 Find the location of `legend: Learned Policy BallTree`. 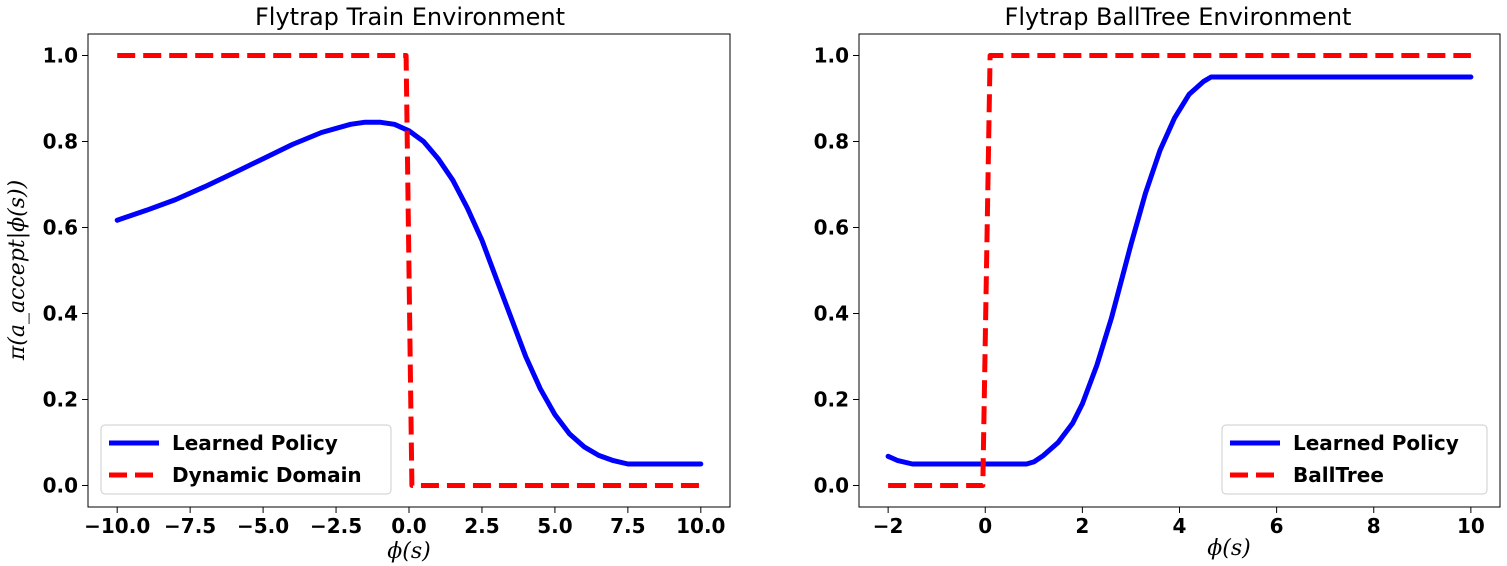

legend: Learned Policy BallTree is located at coordinates (1354, 459).